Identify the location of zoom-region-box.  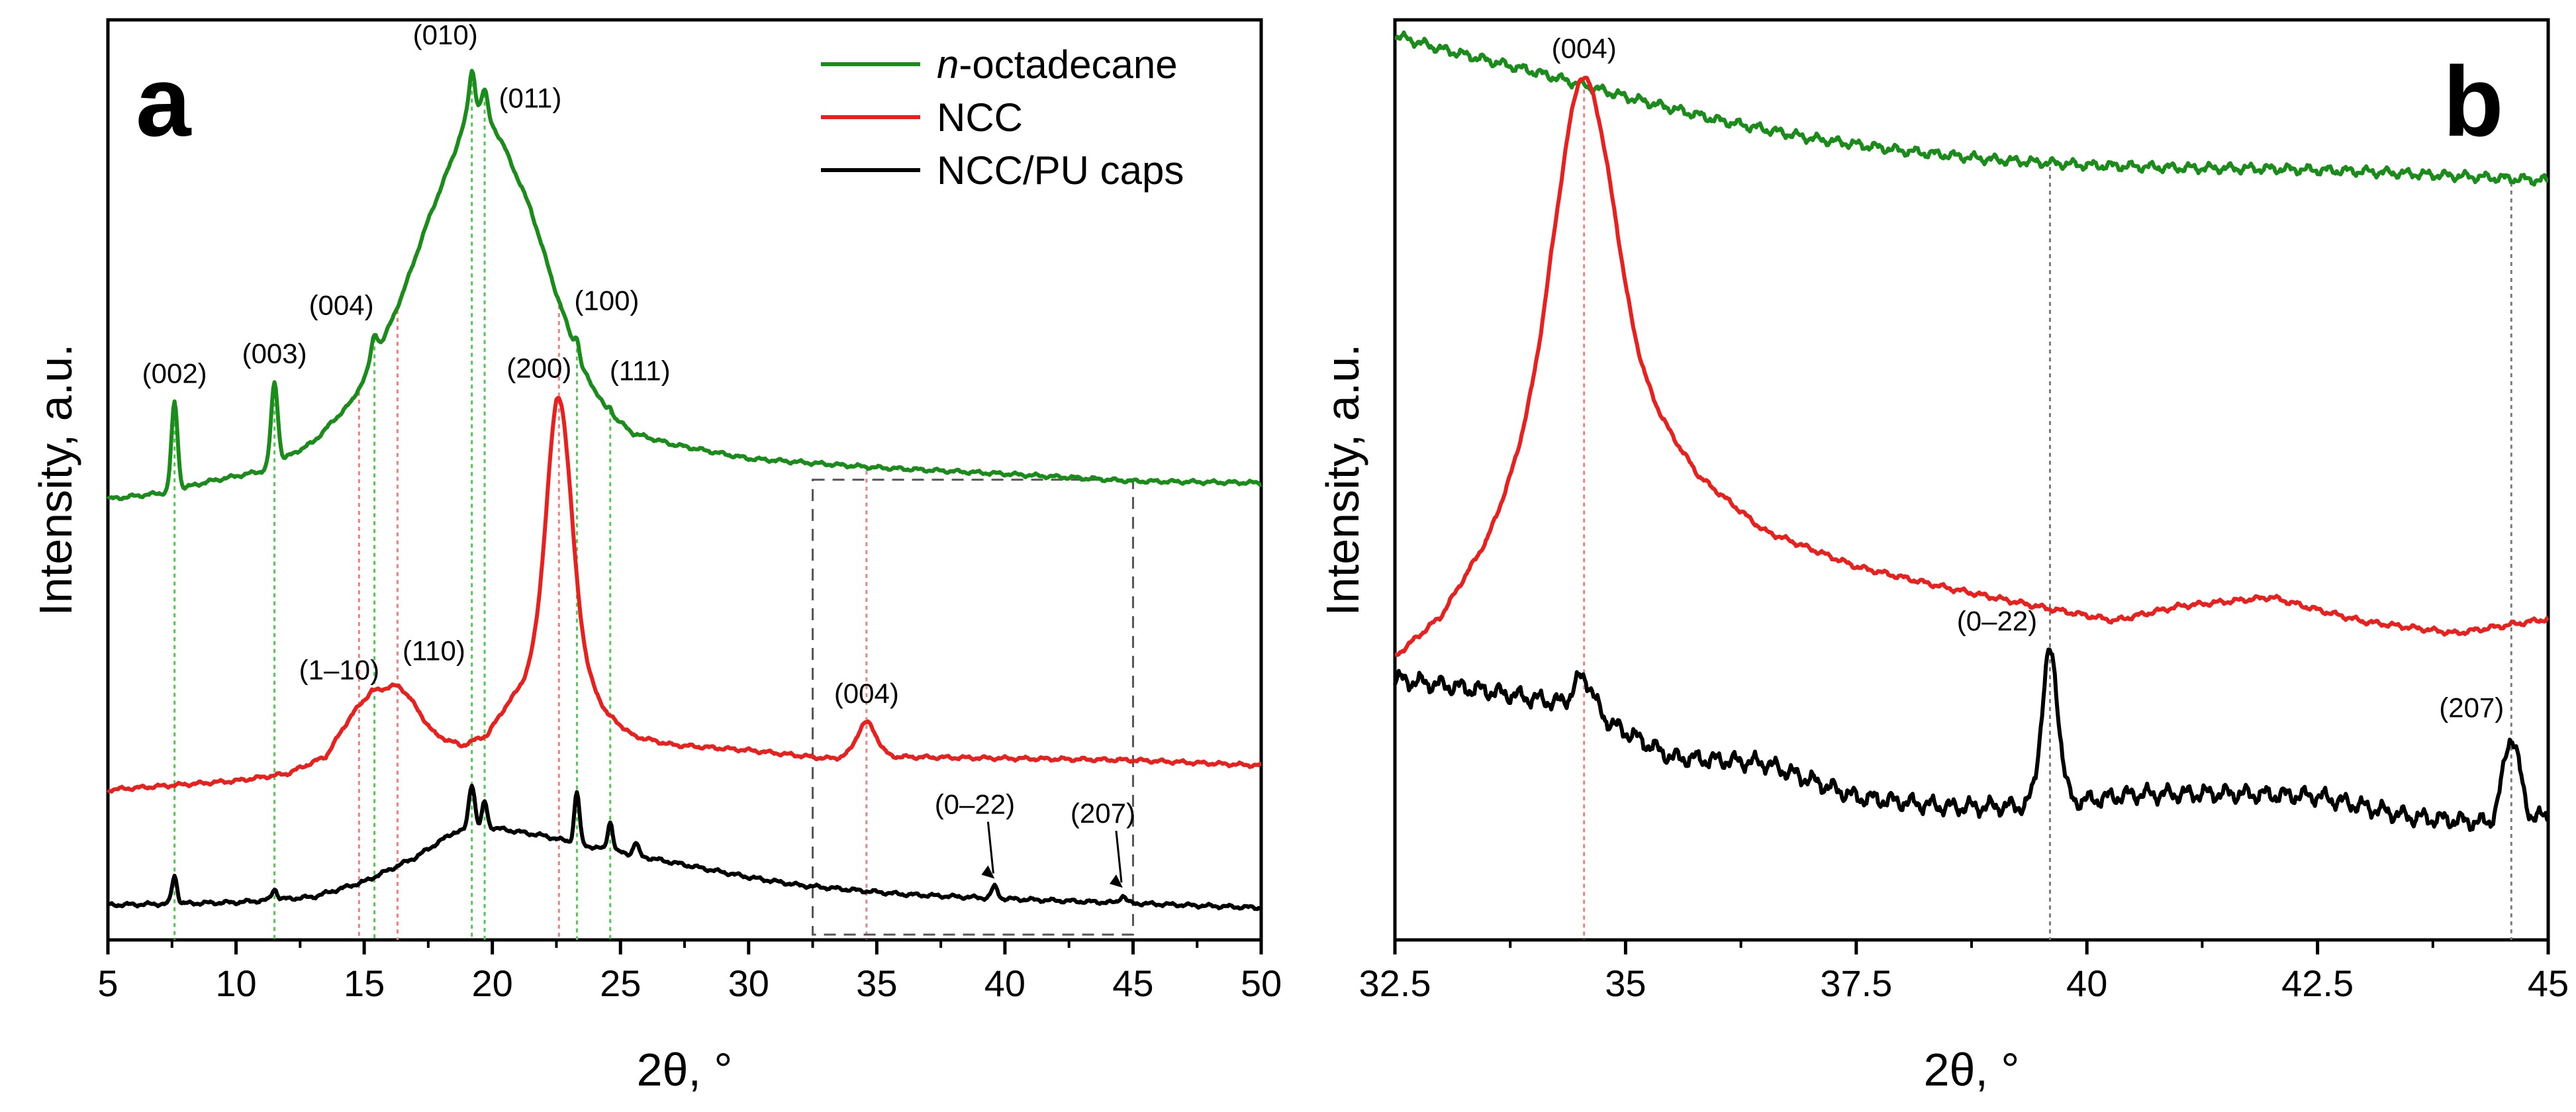
(973, 707).